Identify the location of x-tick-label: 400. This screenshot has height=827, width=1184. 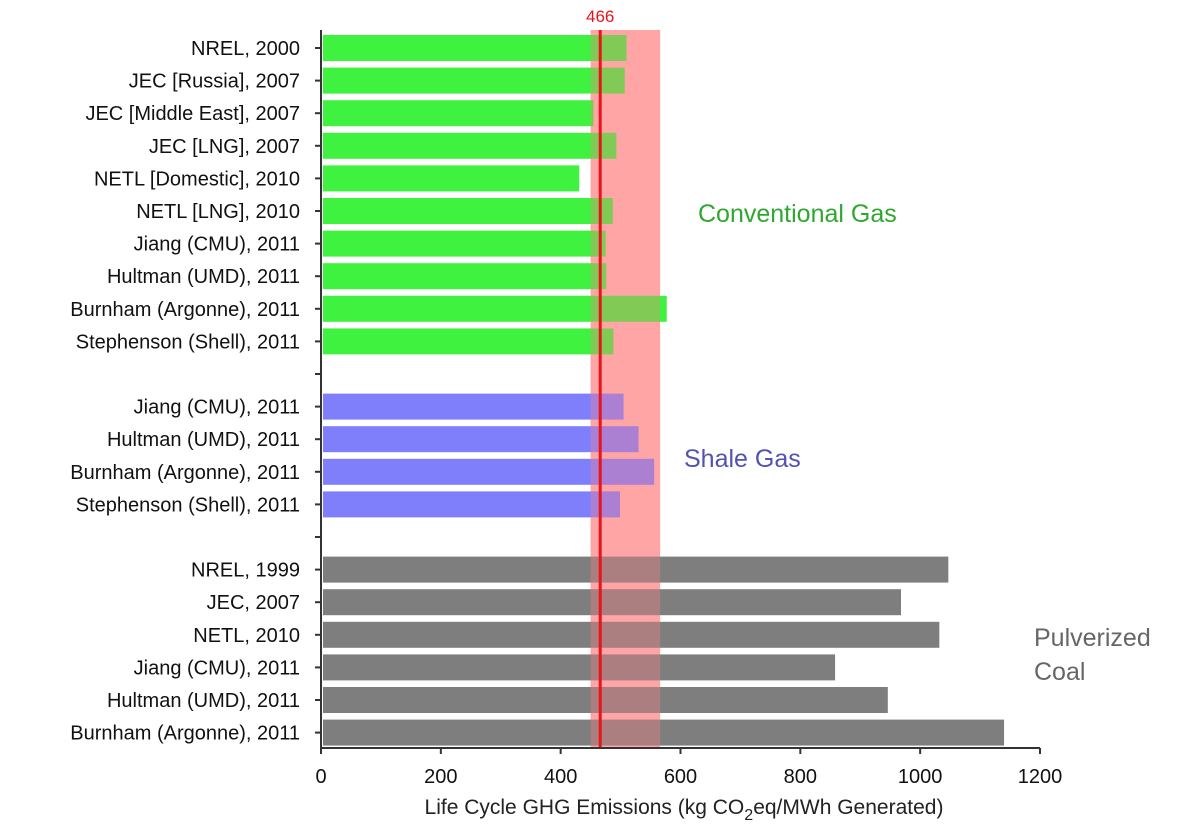
(560, 777).